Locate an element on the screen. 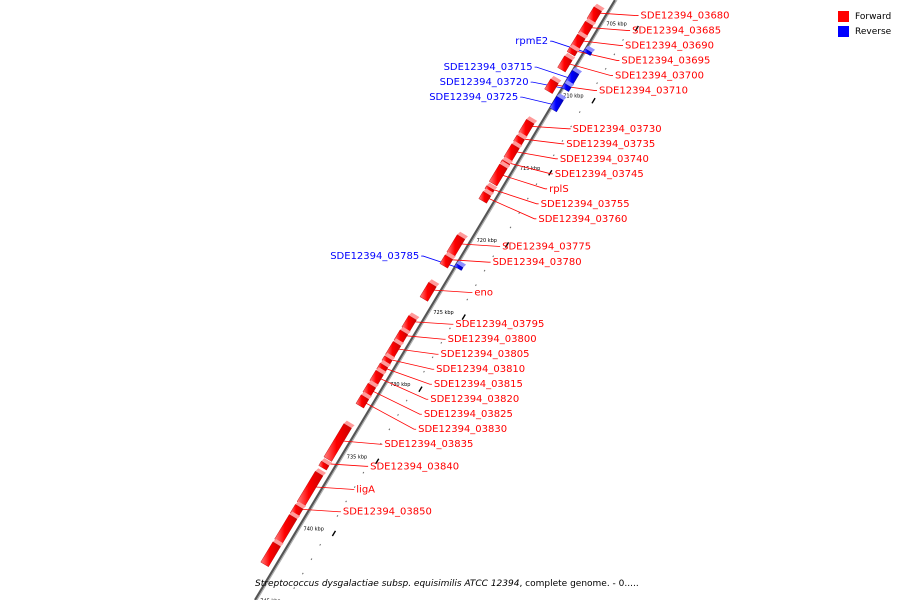 The width and height of the screenshot is (900, 600). SDE12394_03785-gene is located at coordinates (460, 265).